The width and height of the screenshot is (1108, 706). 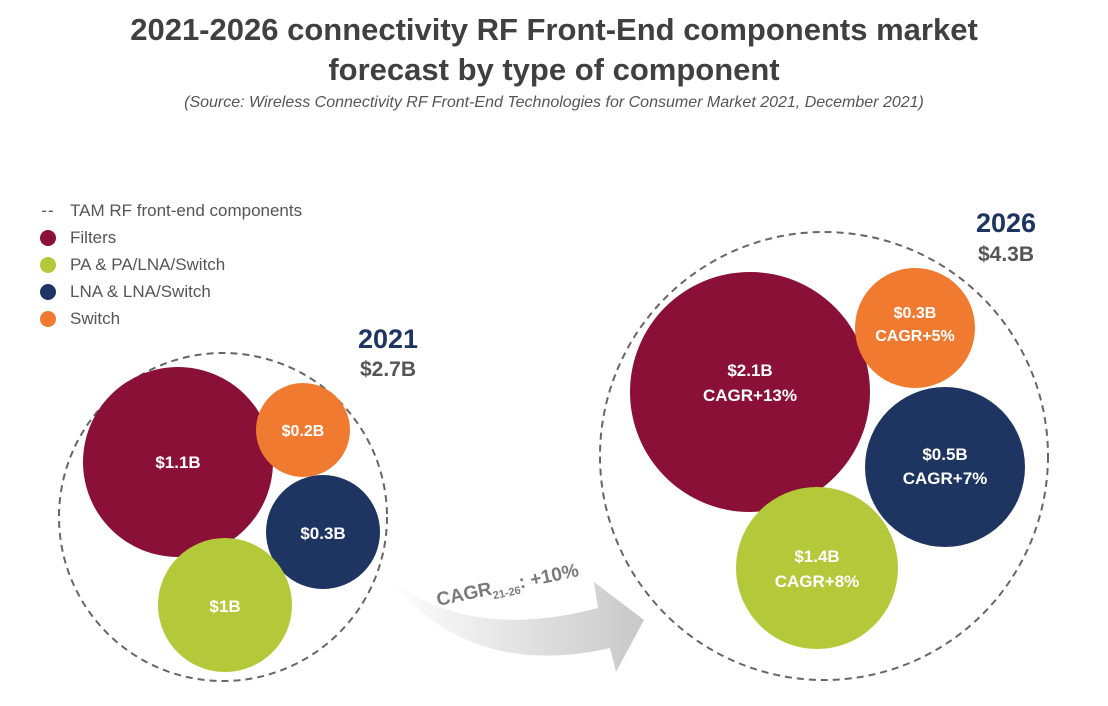 What do you see at coordinates (816, 556) in the screenshot?
I see `bubble-label-2026-pa: $1.4B` at bounding box center [816, 556].